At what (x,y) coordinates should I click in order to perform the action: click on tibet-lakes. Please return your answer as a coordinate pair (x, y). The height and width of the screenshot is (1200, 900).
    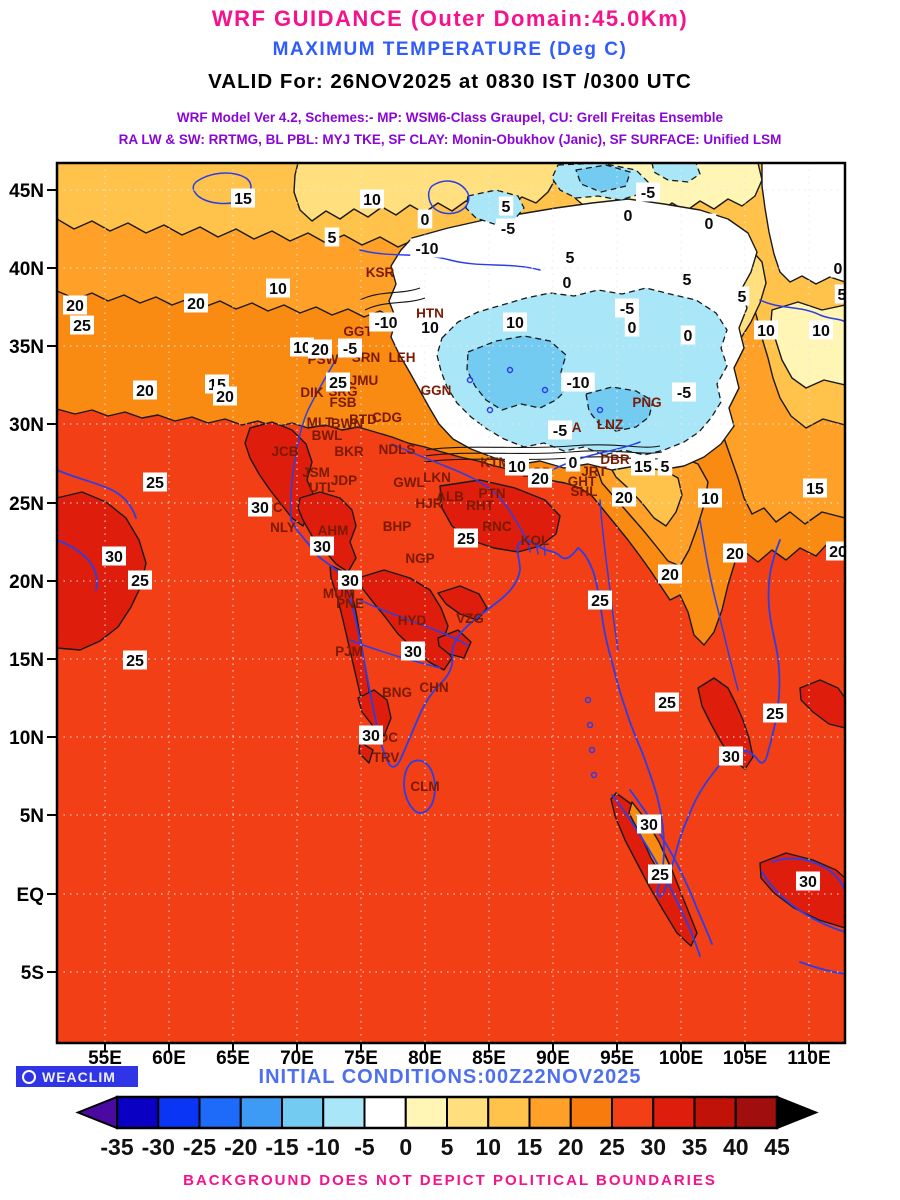
    Looking at the image, I should click on (535, 390).